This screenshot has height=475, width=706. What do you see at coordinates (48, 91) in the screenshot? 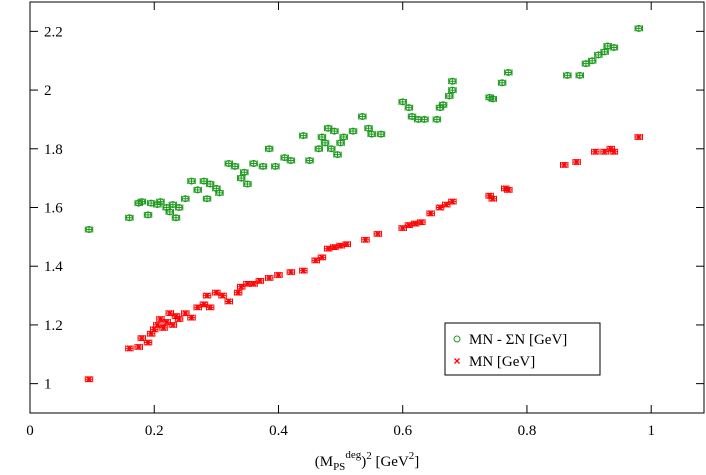
I see `y-tick-label: 2` at bounding box center [48, 91].